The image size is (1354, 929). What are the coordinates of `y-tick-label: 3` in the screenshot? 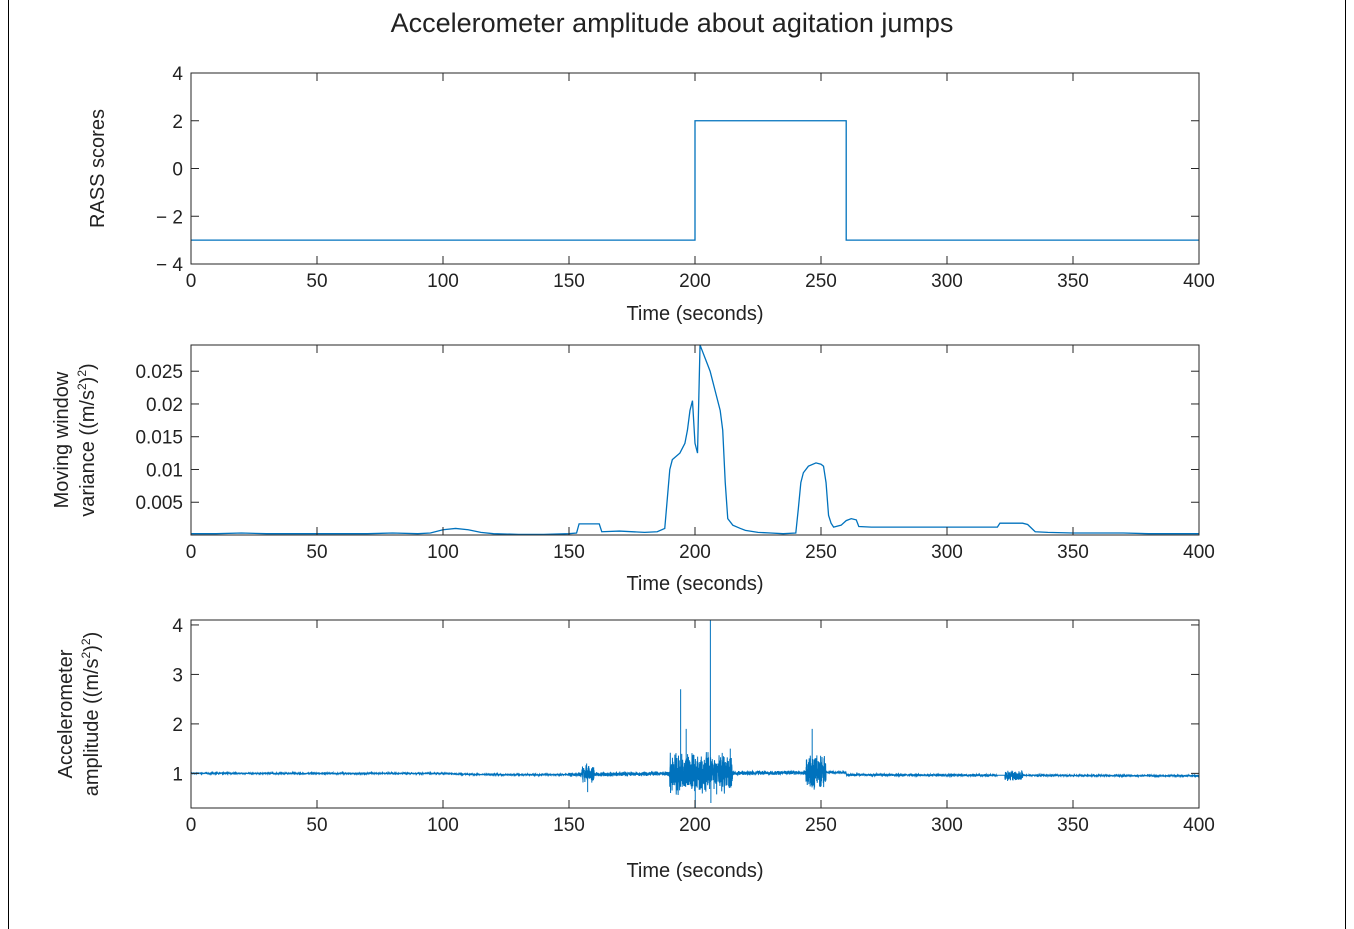 It's located at (177, 675).